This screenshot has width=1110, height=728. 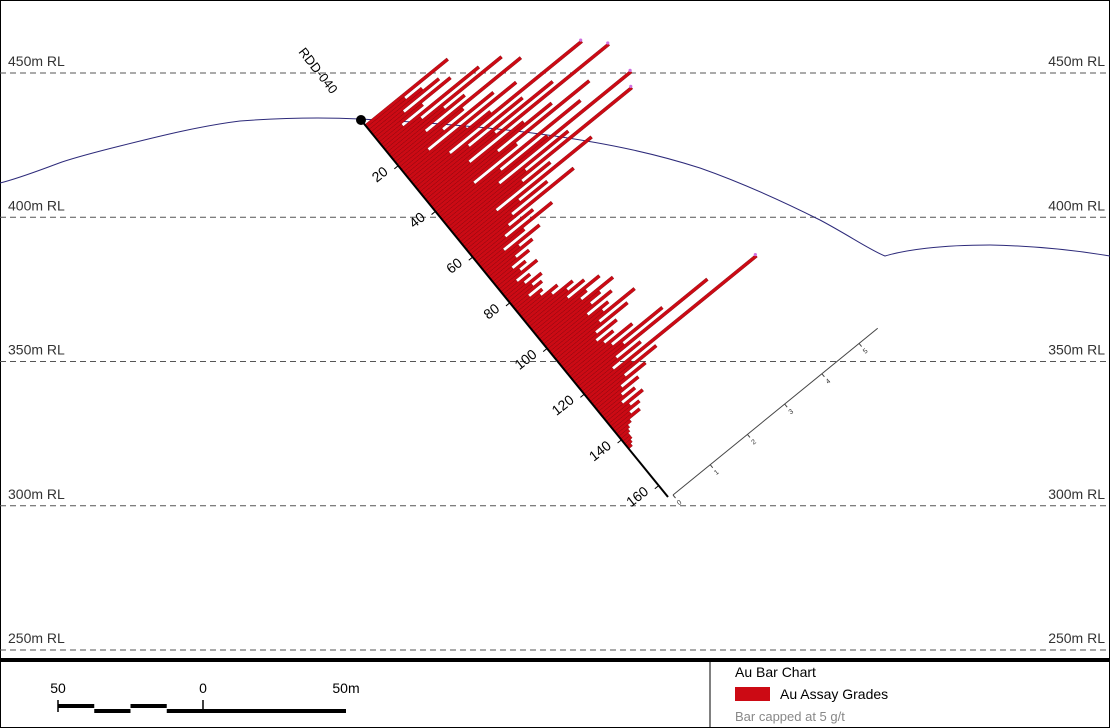 I want to click on rl-label-left: 400m RL, so click(x=36, y=205).